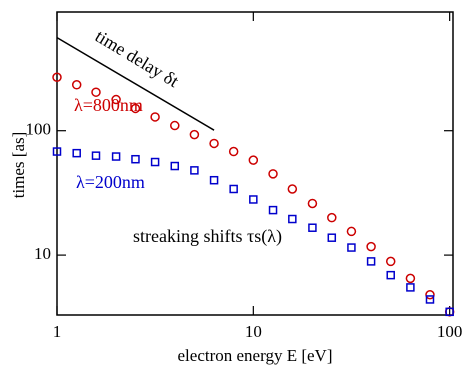 The height and width of the screenshot is (373, 463). Describe the element at coordinates (255, 355) in the screenshot. I see `x-axis-label: electron energy E [eV]` at that location.